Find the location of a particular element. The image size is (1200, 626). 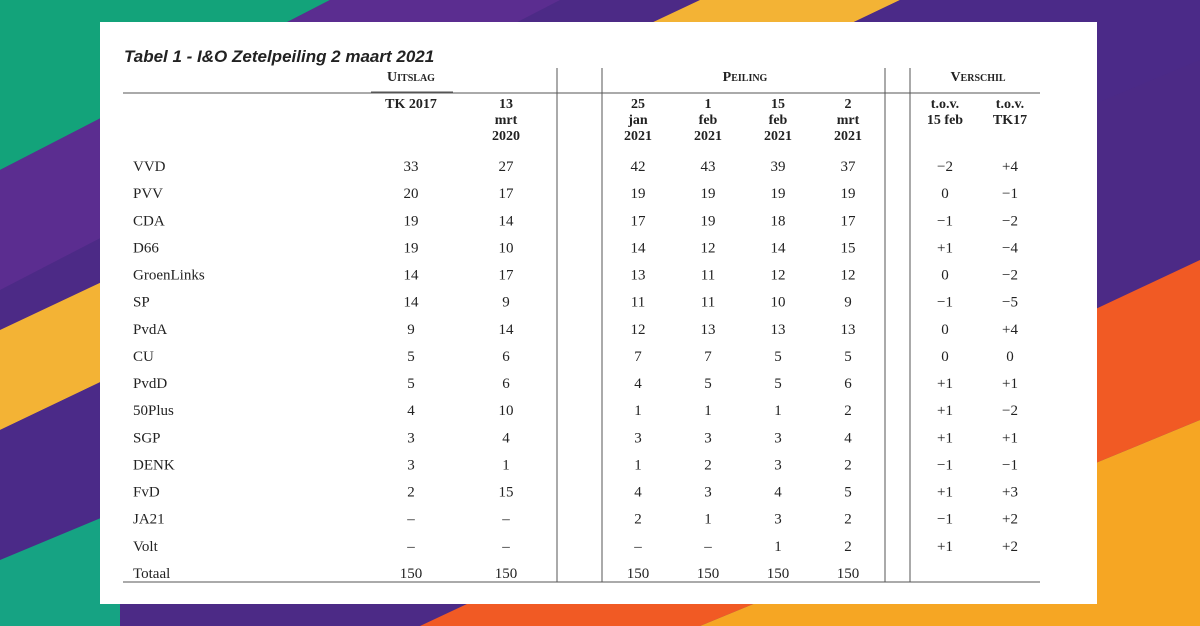

group-header: Verschil is located at coordinates (977, 77).